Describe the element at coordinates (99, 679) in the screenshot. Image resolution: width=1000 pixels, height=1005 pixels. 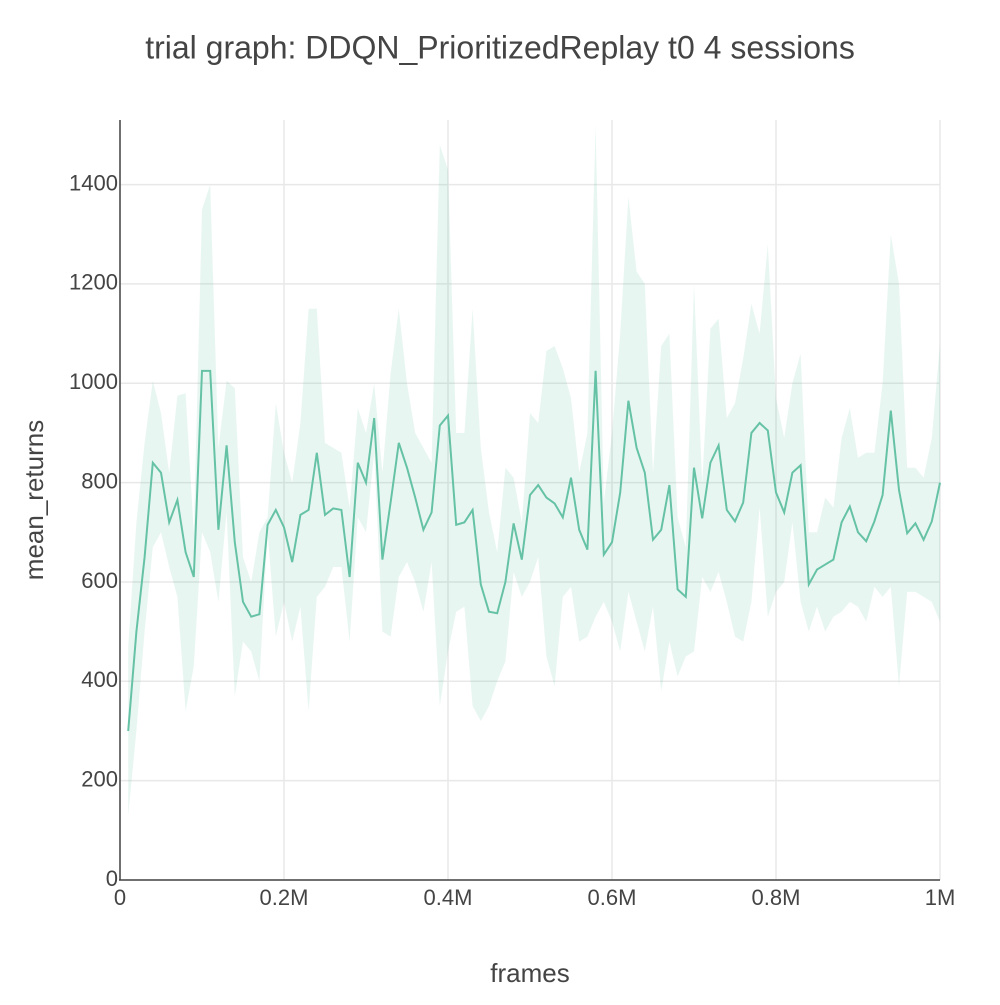
I see `y-tick-label: 400` at that location.